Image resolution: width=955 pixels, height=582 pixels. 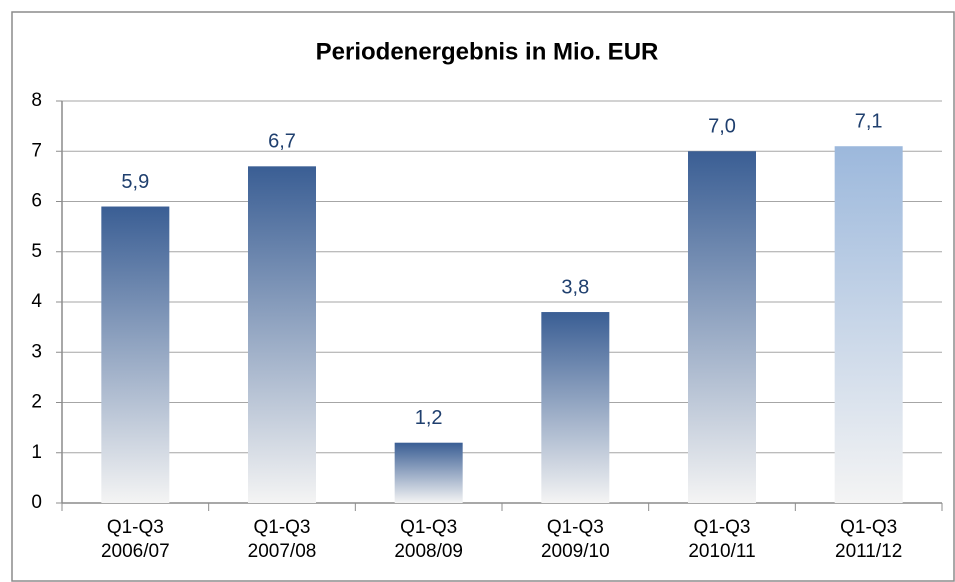 I want to click on y-tick-label: 8, so click(x=36, y=100).